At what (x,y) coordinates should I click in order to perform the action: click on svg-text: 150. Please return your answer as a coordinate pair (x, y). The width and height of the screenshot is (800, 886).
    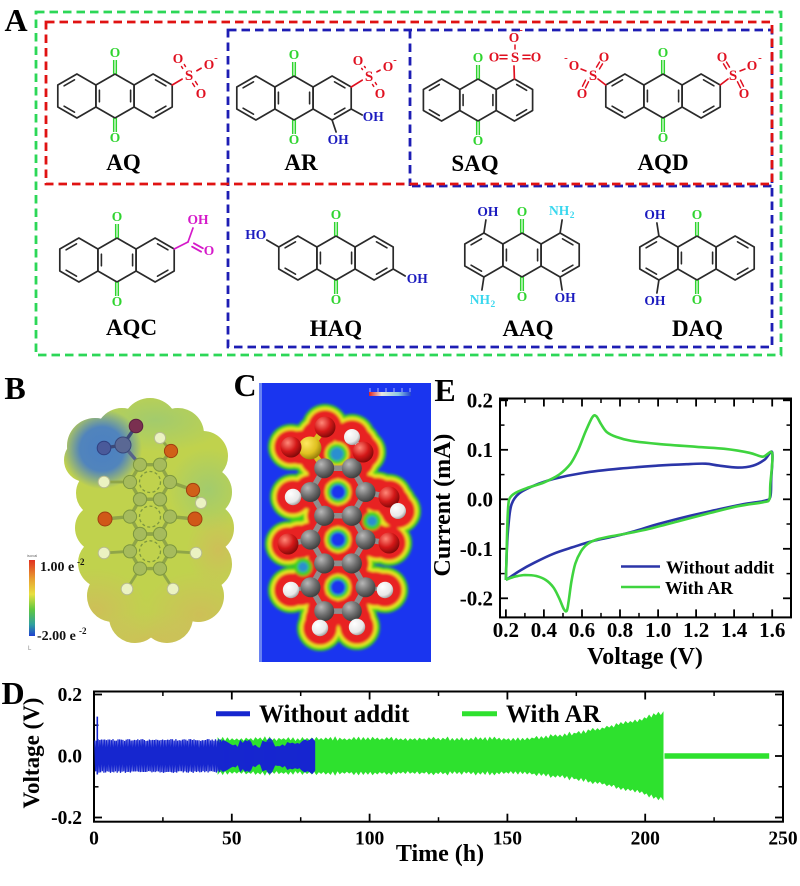
    Looking at the image, I should click on (507, 839).